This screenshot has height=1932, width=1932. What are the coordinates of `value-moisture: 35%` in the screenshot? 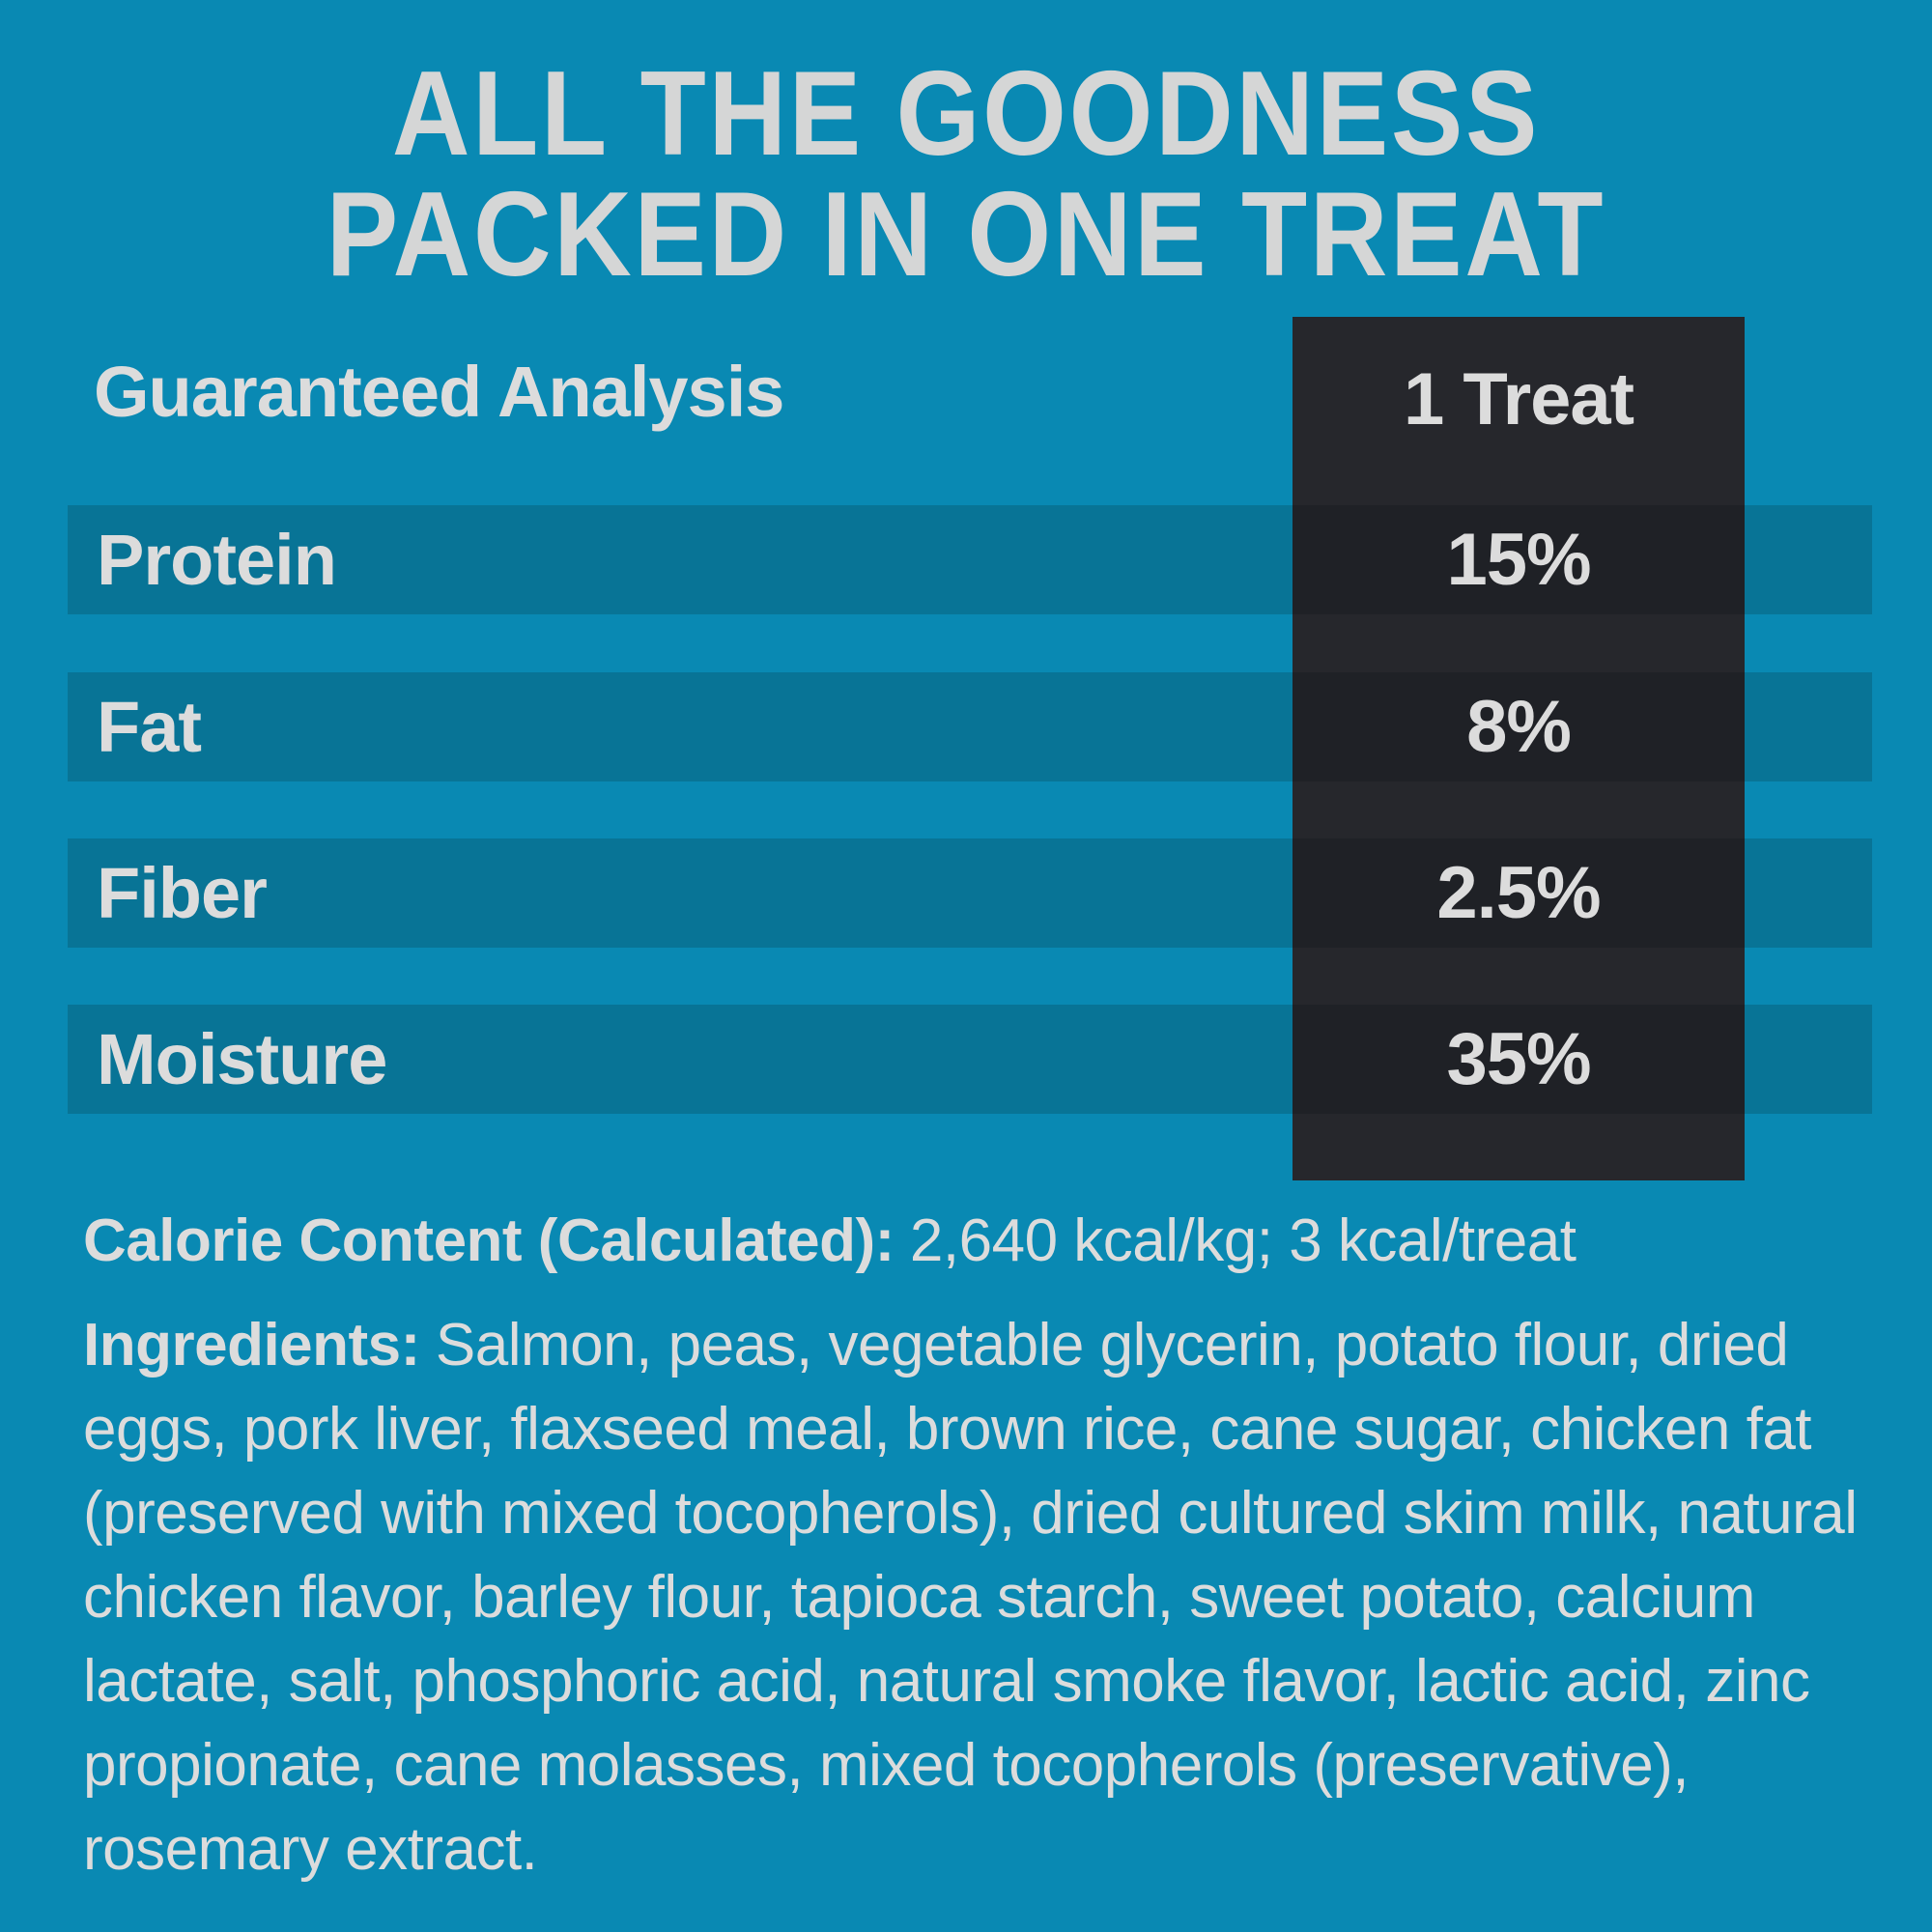 It's located at (1518, 1059).